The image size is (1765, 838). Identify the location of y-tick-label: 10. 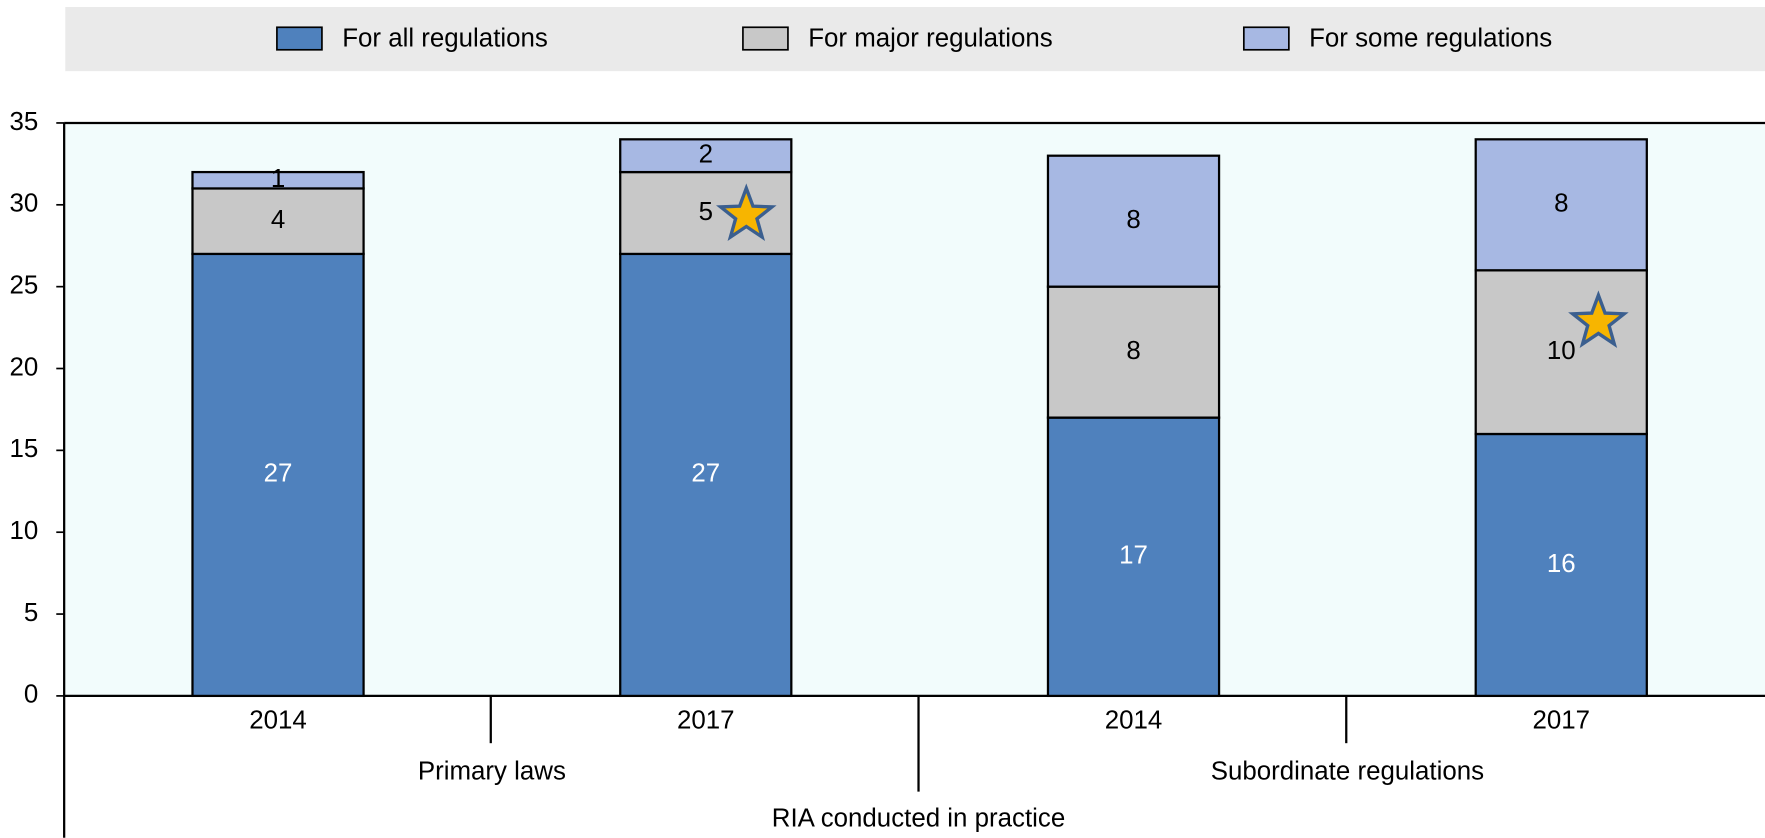
(23, 531).